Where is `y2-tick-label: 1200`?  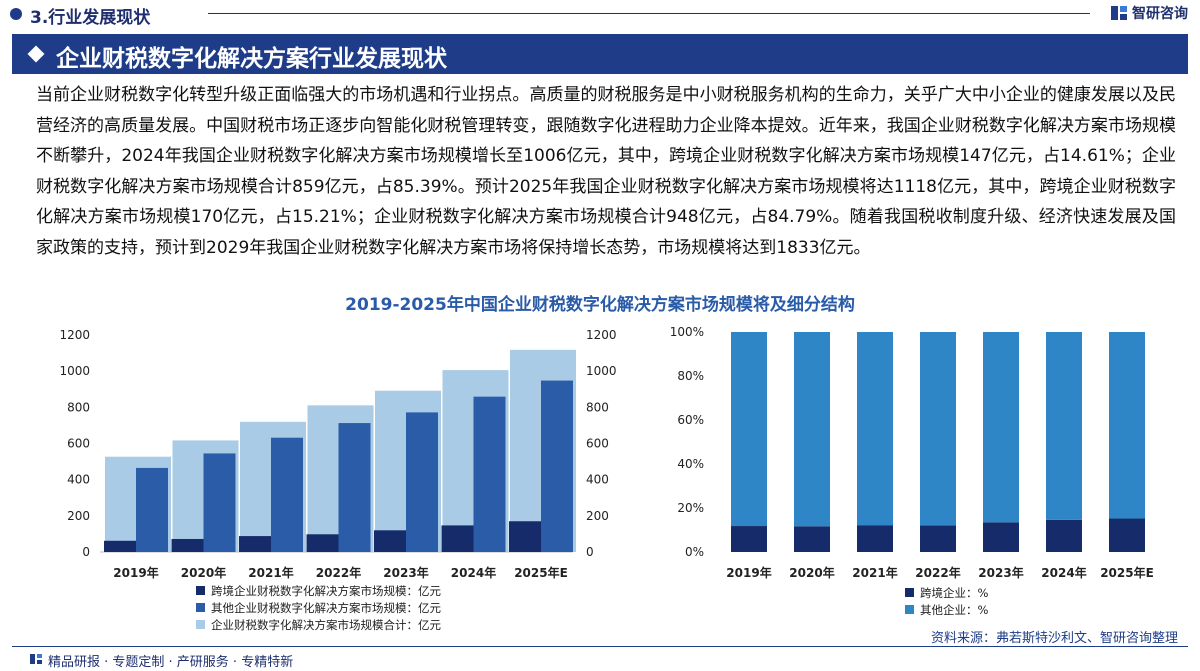 y2-tick-label: 1200 is located at coordinates (601, 335).